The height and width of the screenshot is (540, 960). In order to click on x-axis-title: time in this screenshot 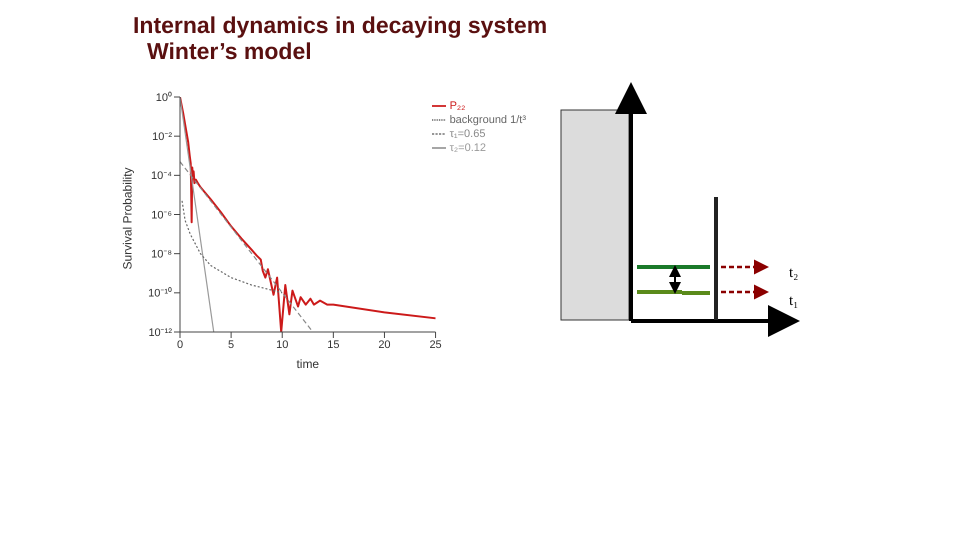, I will do `click(308, 364)`.